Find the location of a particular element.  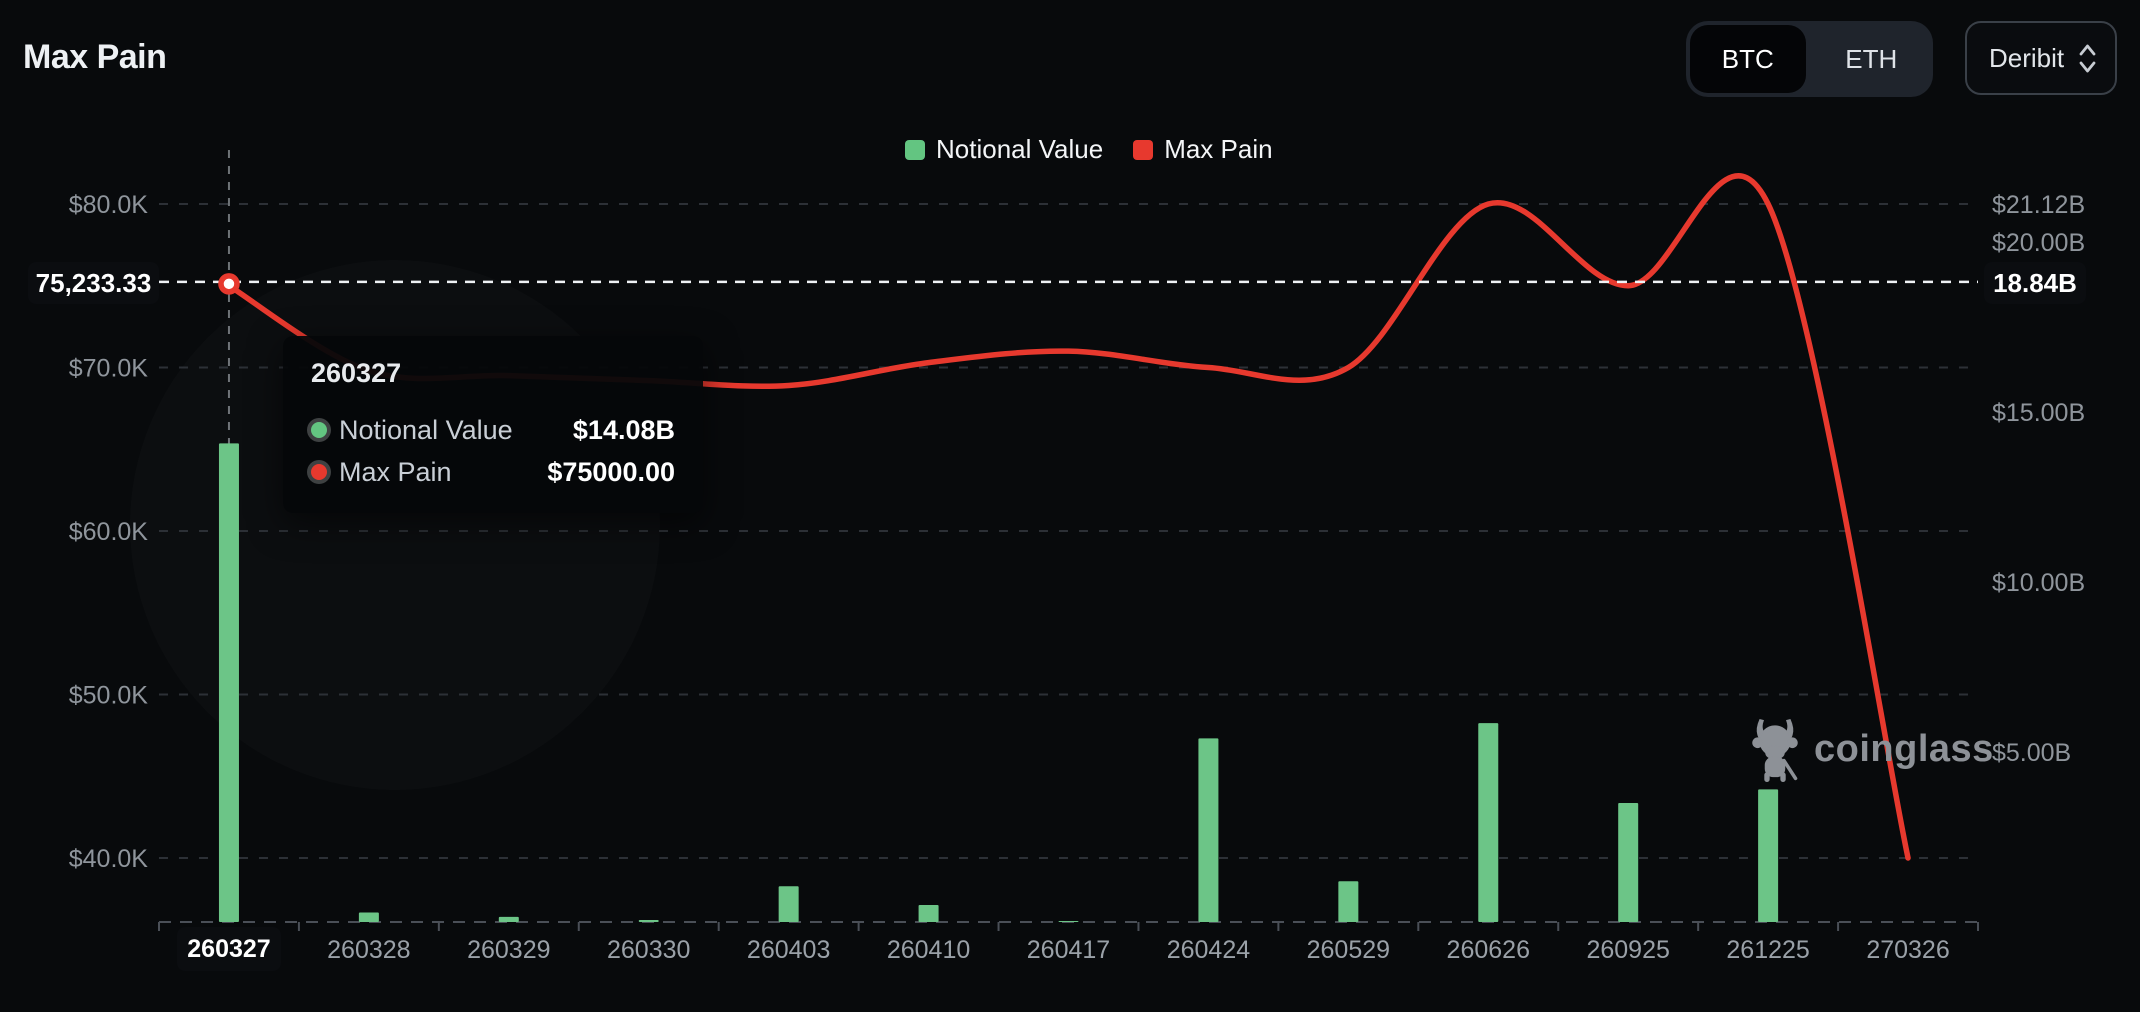

tooltip-row-max-pain: Max Pain $75000.00 is located at coordinates (493, 472).